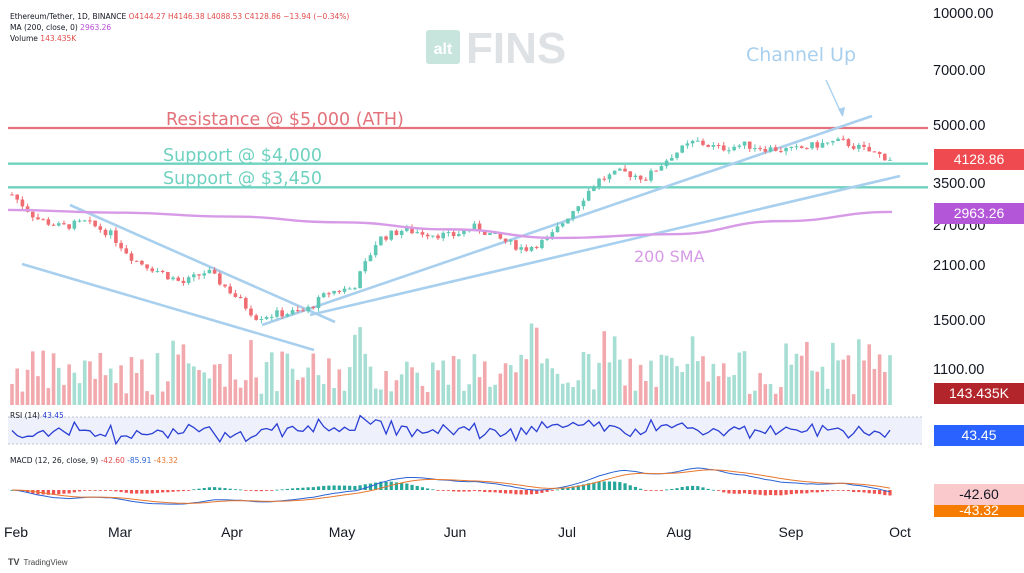  Describe the element at coordinates (443, 49) in the screenshot. I see `logo-alt: alt` at that location.